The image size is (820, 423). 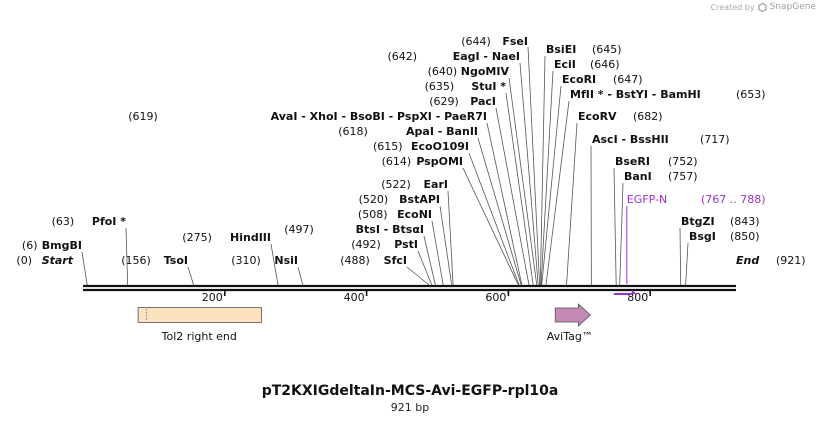 What do you see at coordinates (353, 131) in the screenshot?
I see `site-position: (618)` at bounding box center [353, 131].